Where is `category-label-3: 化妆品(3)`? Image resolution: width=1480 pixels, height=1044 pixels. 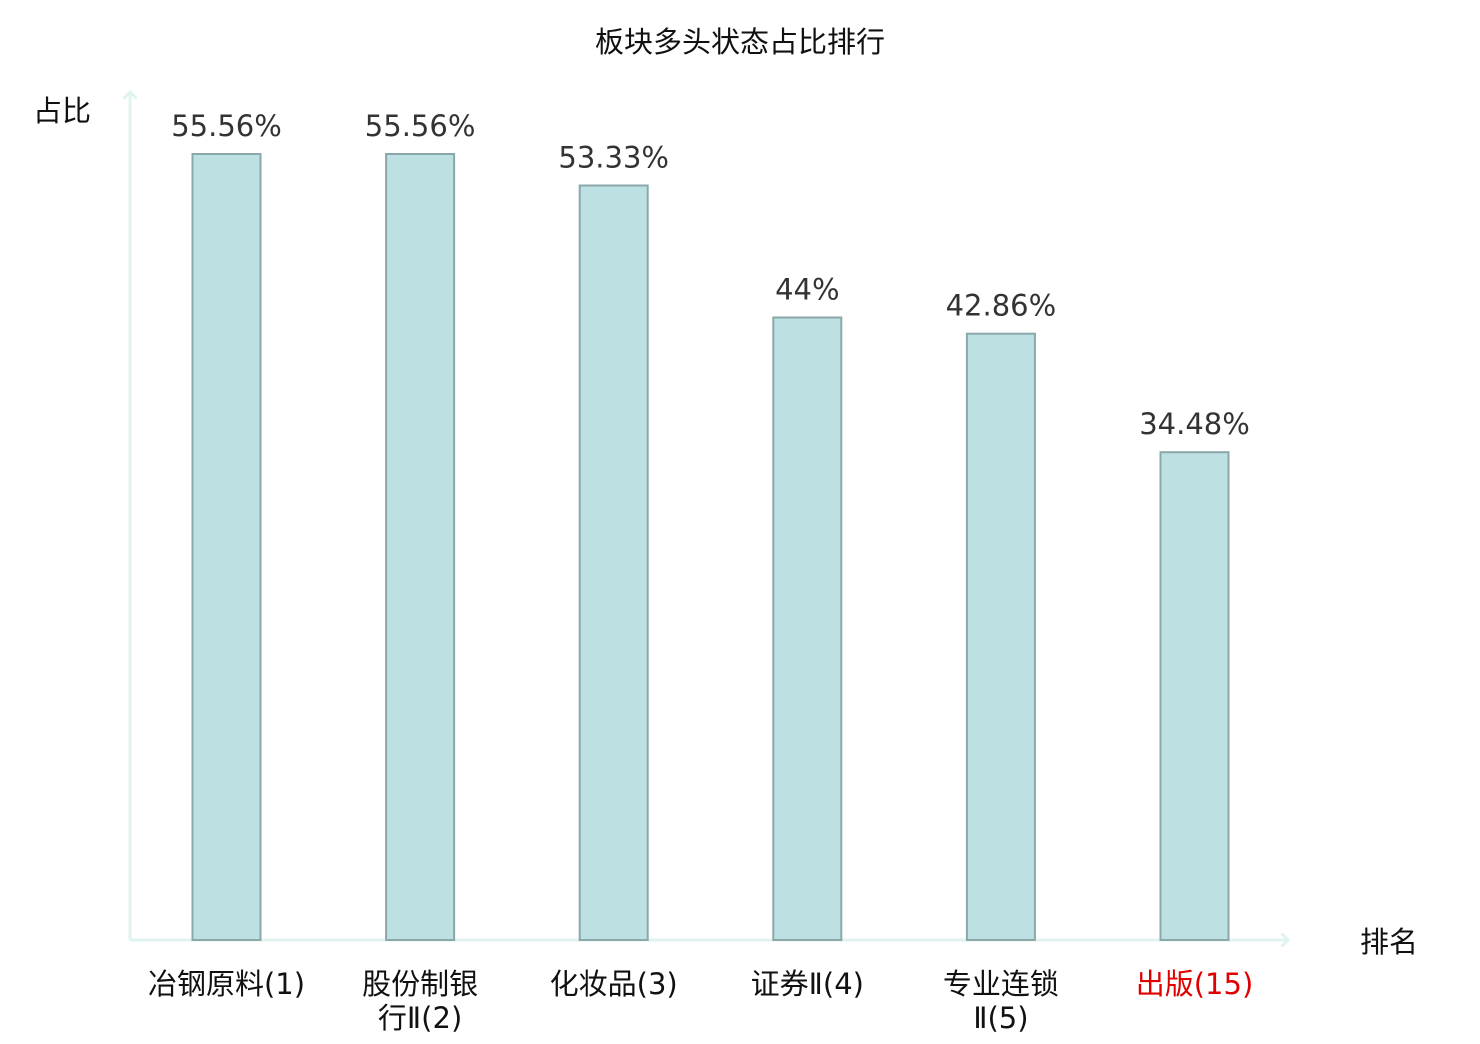 category-label-3: 化妆品(3) is located at coordinates (614, 984).